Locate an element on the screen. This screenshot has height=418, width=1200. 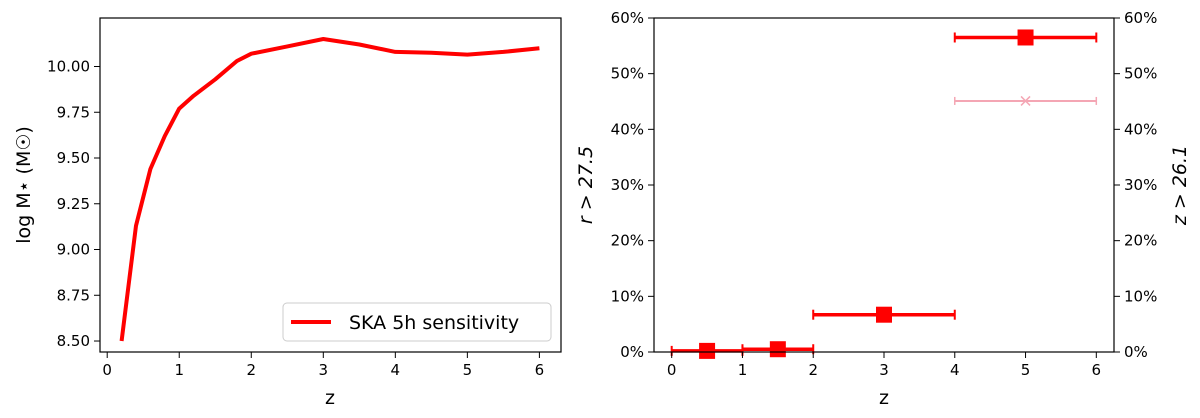
right-x-tick-label: 6 is located at coordinates (1097, 370).